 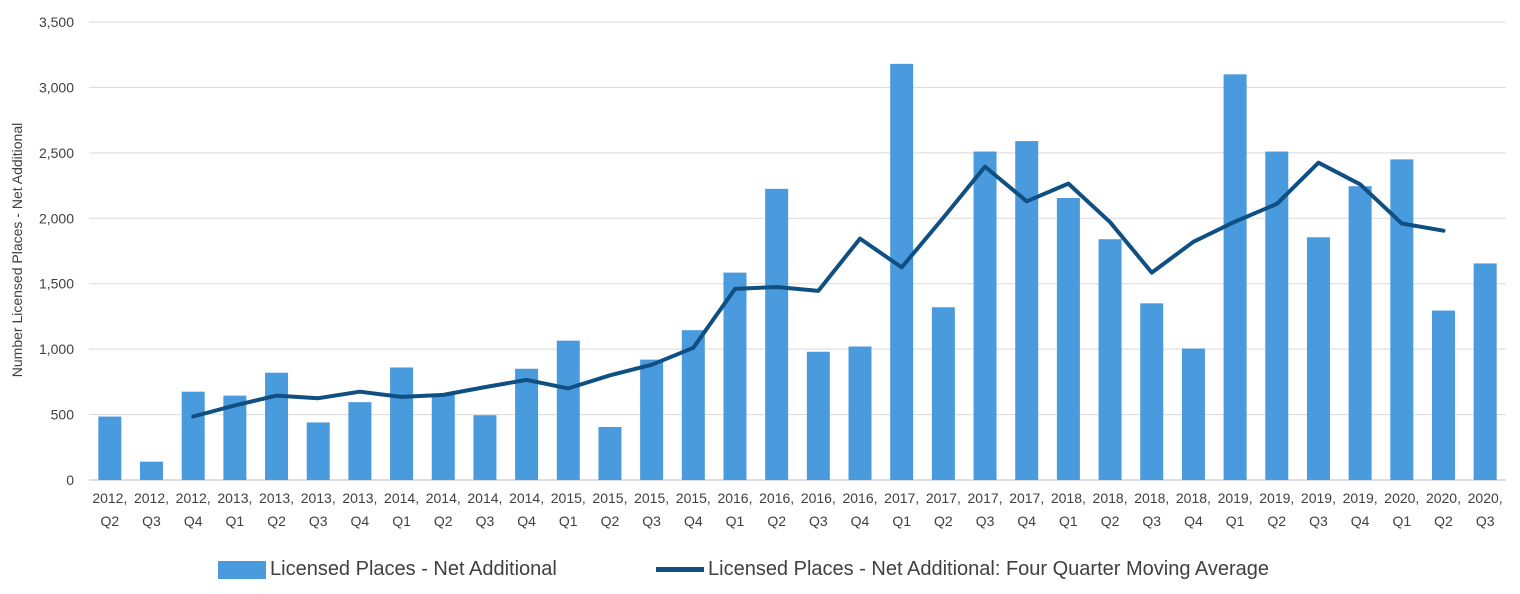 What do you see at coordinates (680, 569) in the screenshot?
I see `legend-swatch-line` at bounding box center [680, 569].